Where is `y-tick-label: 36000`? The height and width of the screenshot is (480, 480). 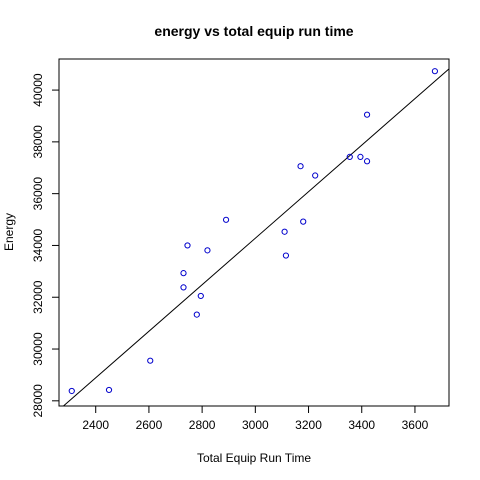
y-tick-label: 36000 is located at coordinates (38, 194).